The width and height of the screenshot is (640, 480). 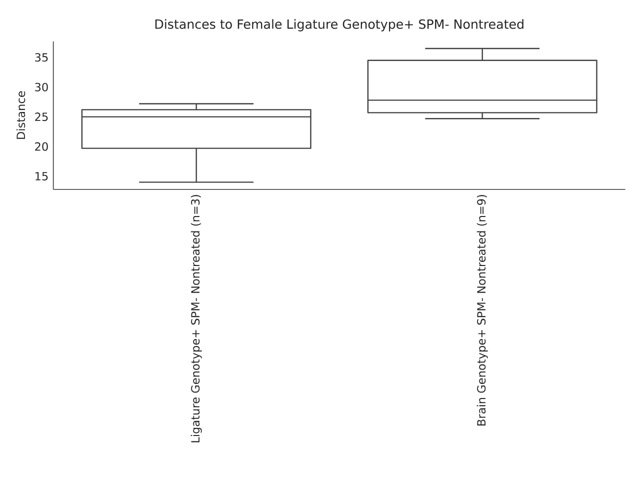 What do you see at coordinates (482, 310) in the screenshot?
I see `x-tick-label: Brain Genotype+ SPM- Nontreated (n=9)` at bounding box center [482, 310].